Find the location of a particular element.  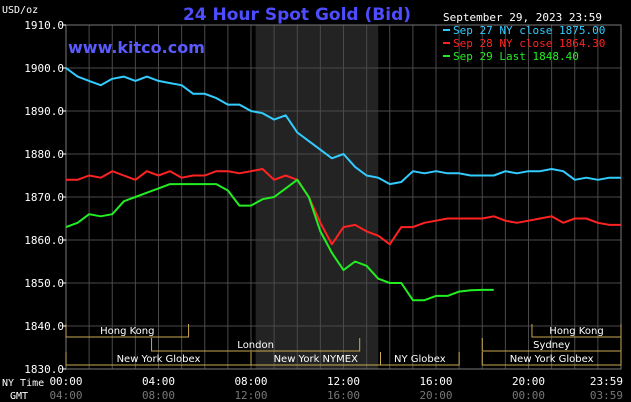

x-tick-label-ny: 16:00 is located at coordinates (435, 381).